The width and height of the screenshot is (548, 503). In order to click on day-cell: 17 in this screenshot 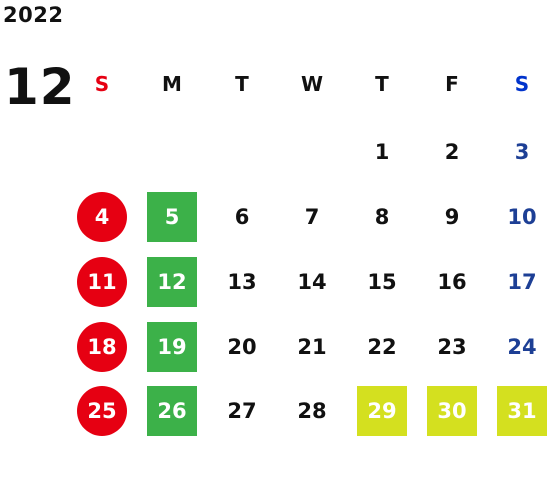, I will do `click(520, 282)`.